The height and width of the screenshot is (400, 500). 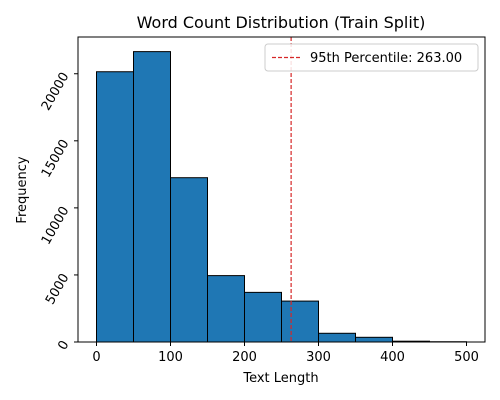 What do you see at coordinates (466, 357) in the screenshot?
I see `x-tick-label: 500` at bounding box center [466, 357].